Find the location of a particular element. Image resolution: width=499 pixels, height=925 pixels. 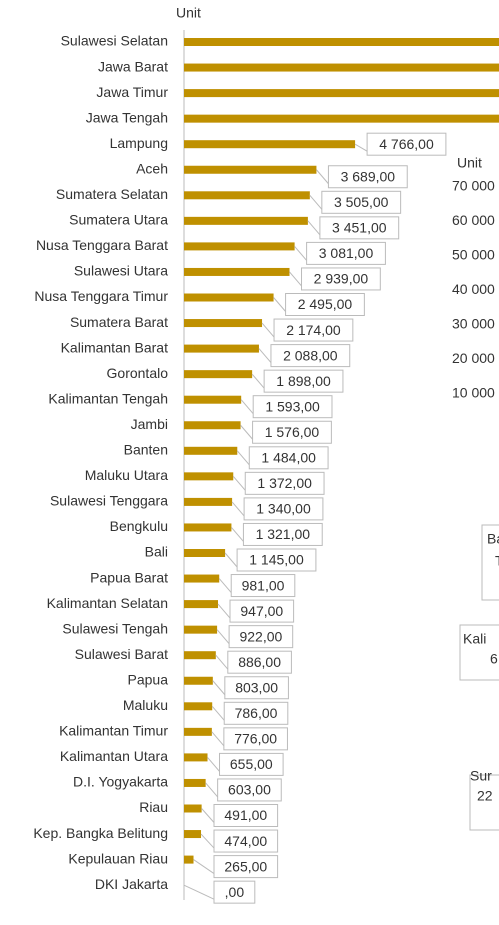

category-label: Aceh is located at coordinates (152, 168).